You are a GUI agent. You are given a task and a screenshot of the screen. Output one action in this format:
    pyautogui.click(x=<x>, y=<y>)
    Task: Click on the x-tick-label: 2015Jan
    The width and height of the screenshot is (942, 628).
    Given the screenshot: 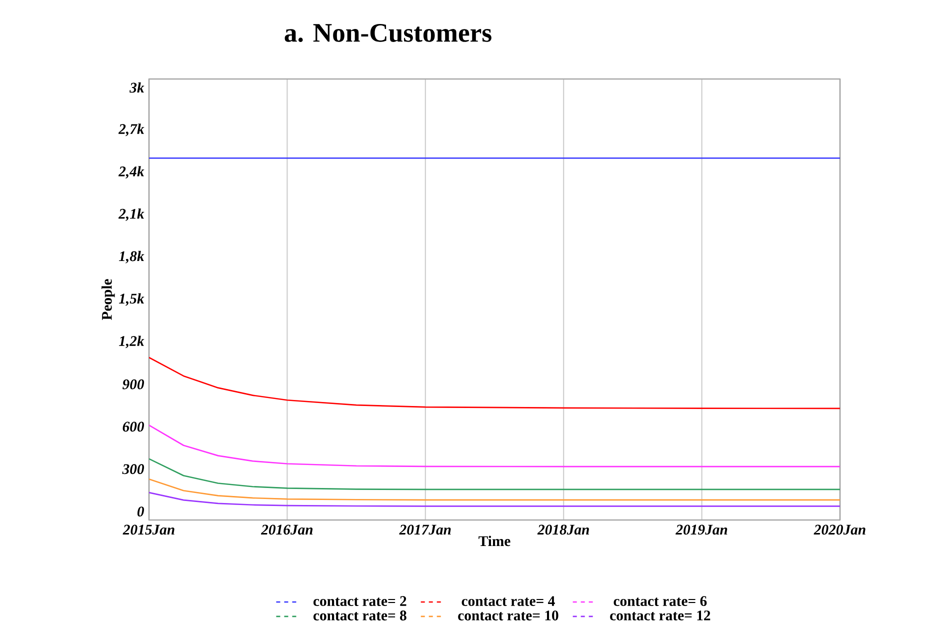 What is the action you would take?
    pyautogui.click(x=148, y=529)
    